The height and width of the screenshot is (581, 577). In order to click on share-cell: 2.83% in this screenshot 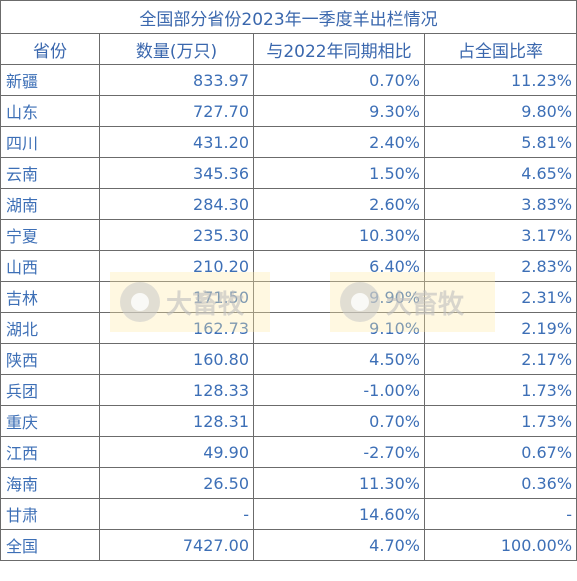, I will do `click(500, 266)`.